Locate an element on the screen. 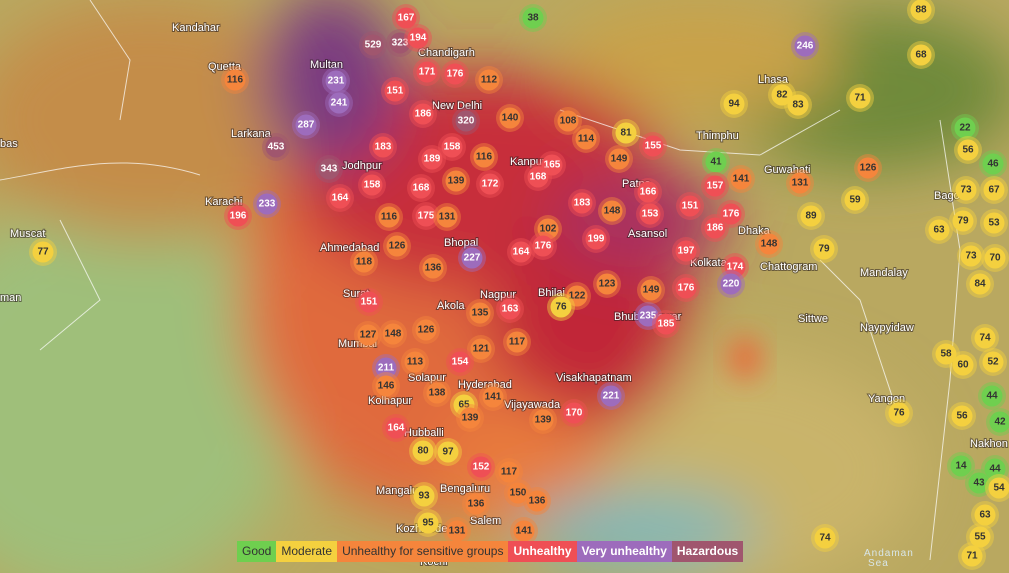  aqi-marker: 127 is located at coordinates (368, 335).